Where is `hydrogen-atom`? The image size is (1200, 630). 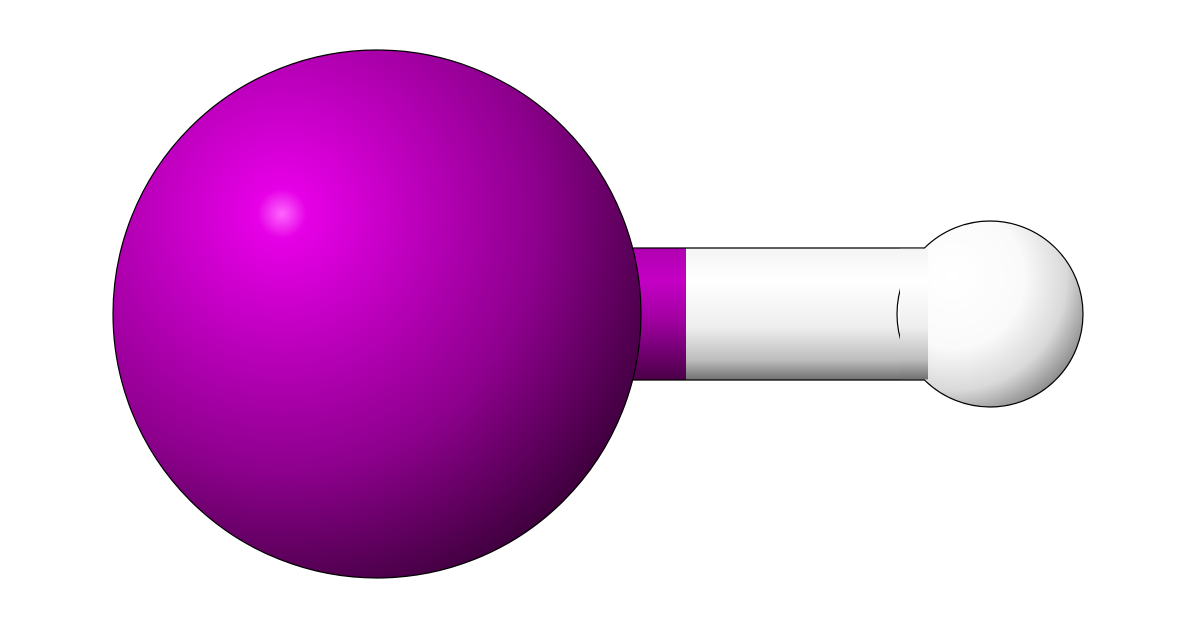
hydrogen-atom is located at coordinates (990, 314).